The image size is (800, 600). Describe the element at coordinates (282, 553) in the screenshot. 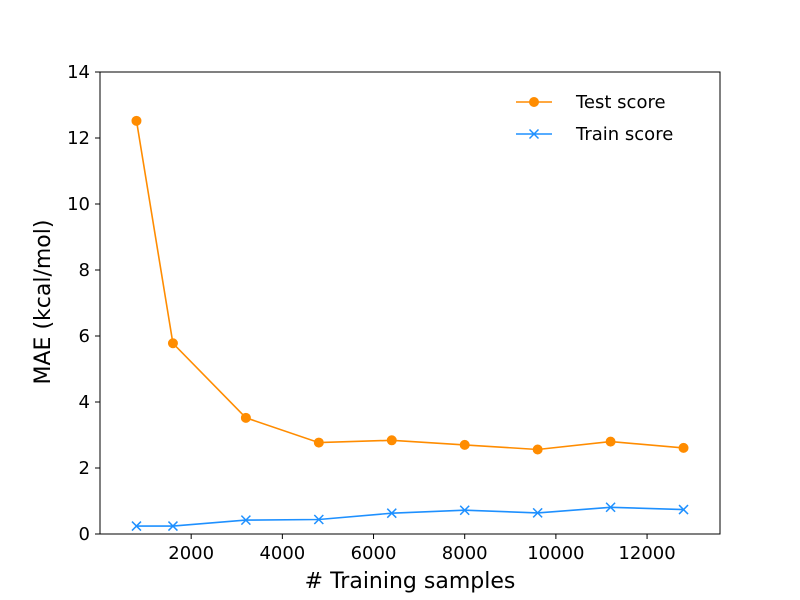

I see `x-tick-label: 4000` at that location.